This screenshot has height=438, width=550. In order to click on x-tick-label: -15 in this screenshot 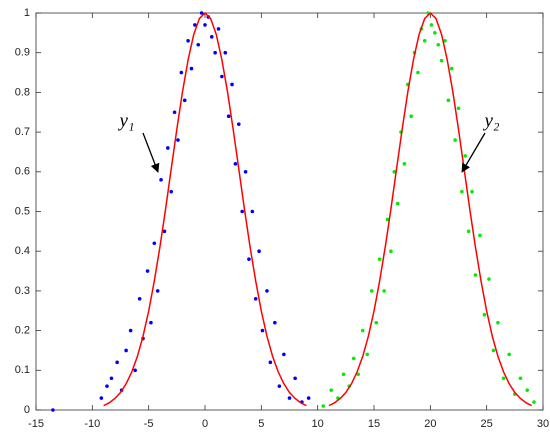, I will do `click(36, 424)`.